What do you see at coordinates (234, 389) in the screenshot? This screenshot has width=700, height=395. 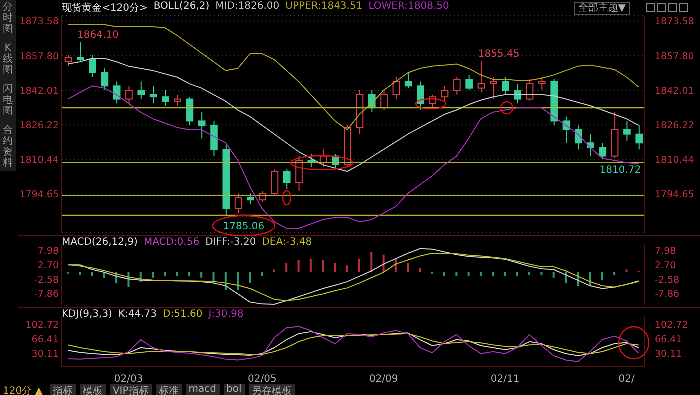 I see `text: bol` at bounding box center [234, 389].